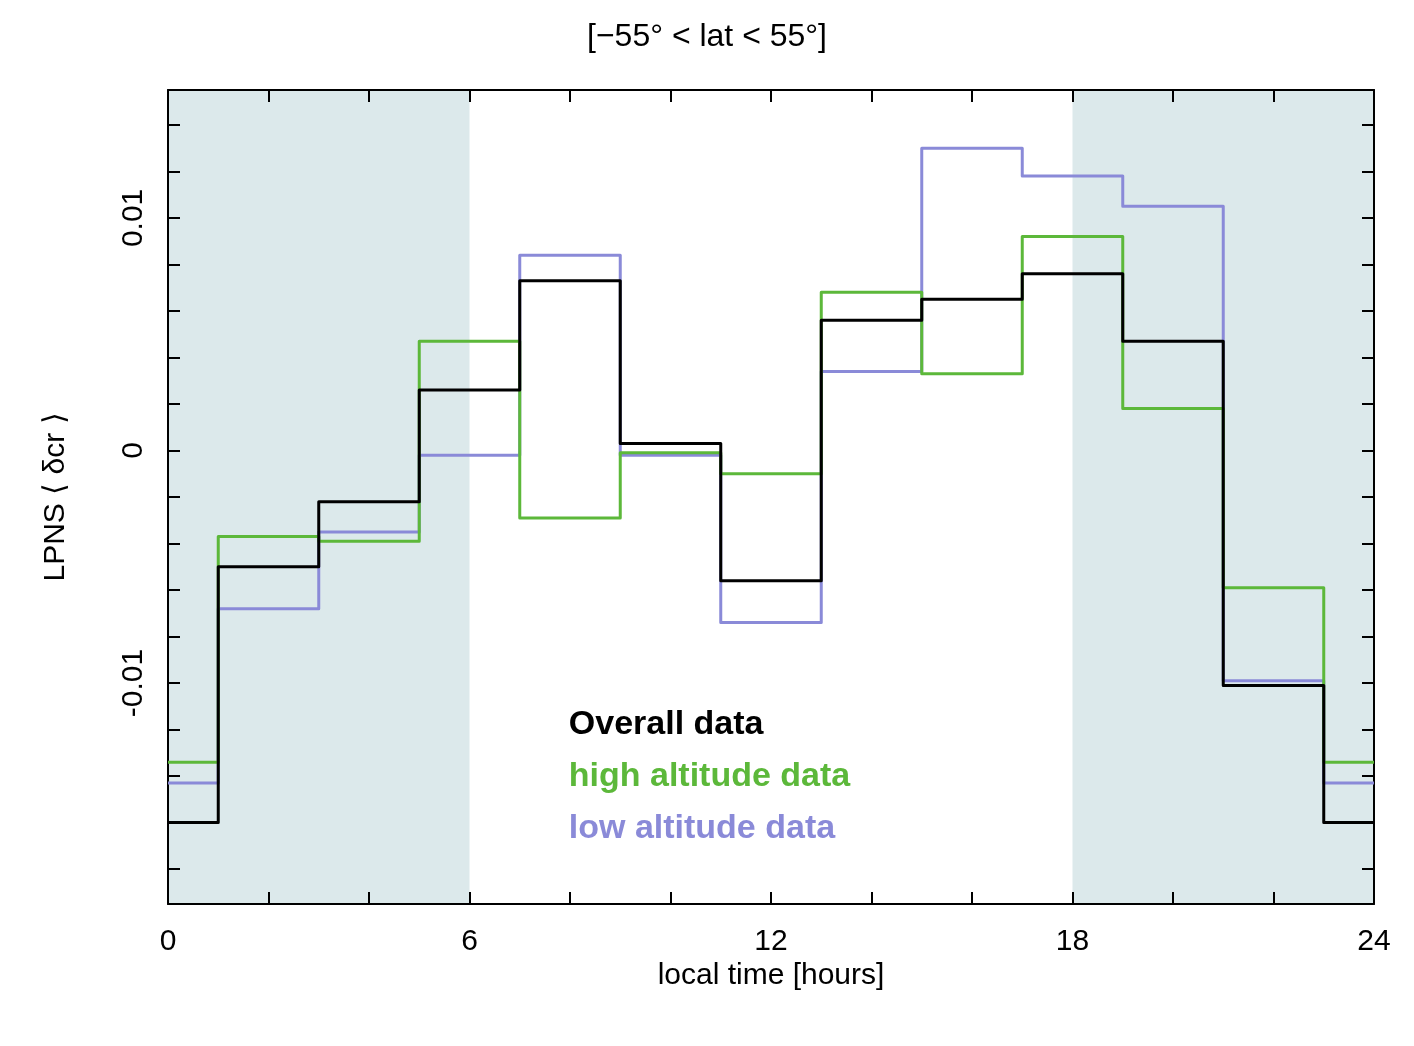 This screenshot has width=1414, height=1046. What do you see at coordinates (771, 974) in the screenshot?
I see `x-axis-title: local time [hours]` at bounding box center [771, 974].